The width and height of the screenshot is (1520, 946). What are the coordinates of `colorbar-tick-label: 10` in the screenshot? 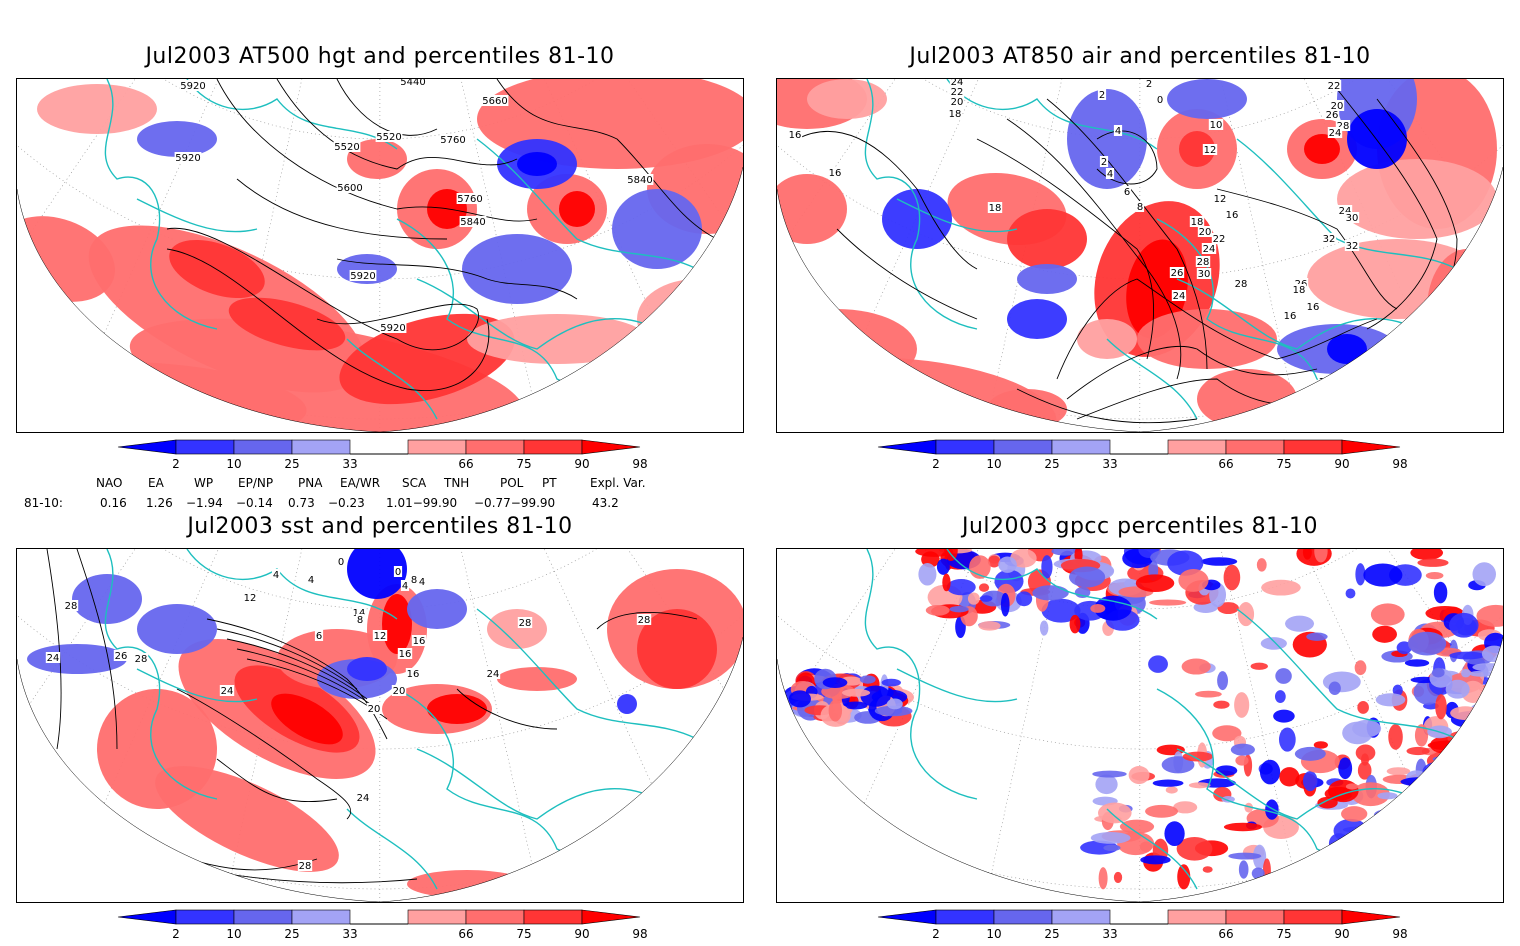 It's located at (993, 934).